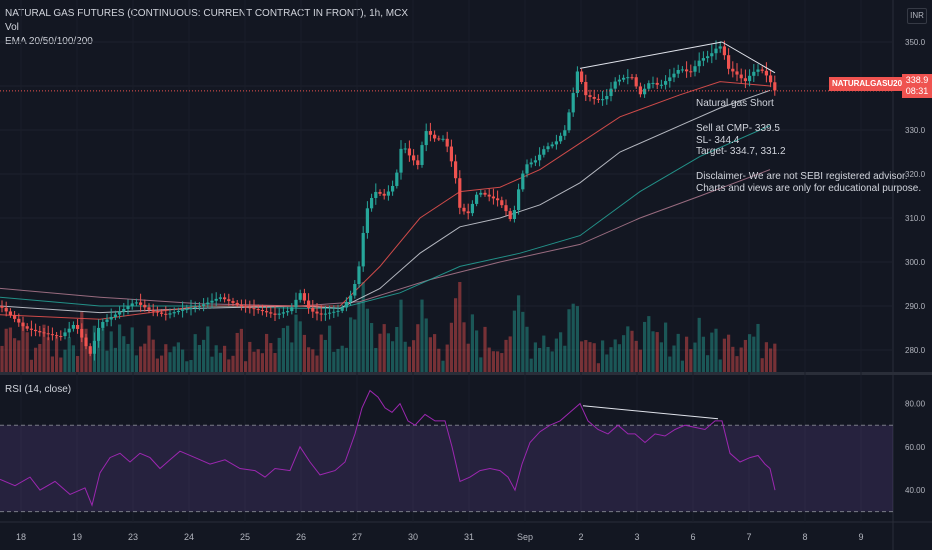  Describe the element at coordinates (917, 86) in the screenshot. I see `last-price-box: 338.9 08:31` at that location.